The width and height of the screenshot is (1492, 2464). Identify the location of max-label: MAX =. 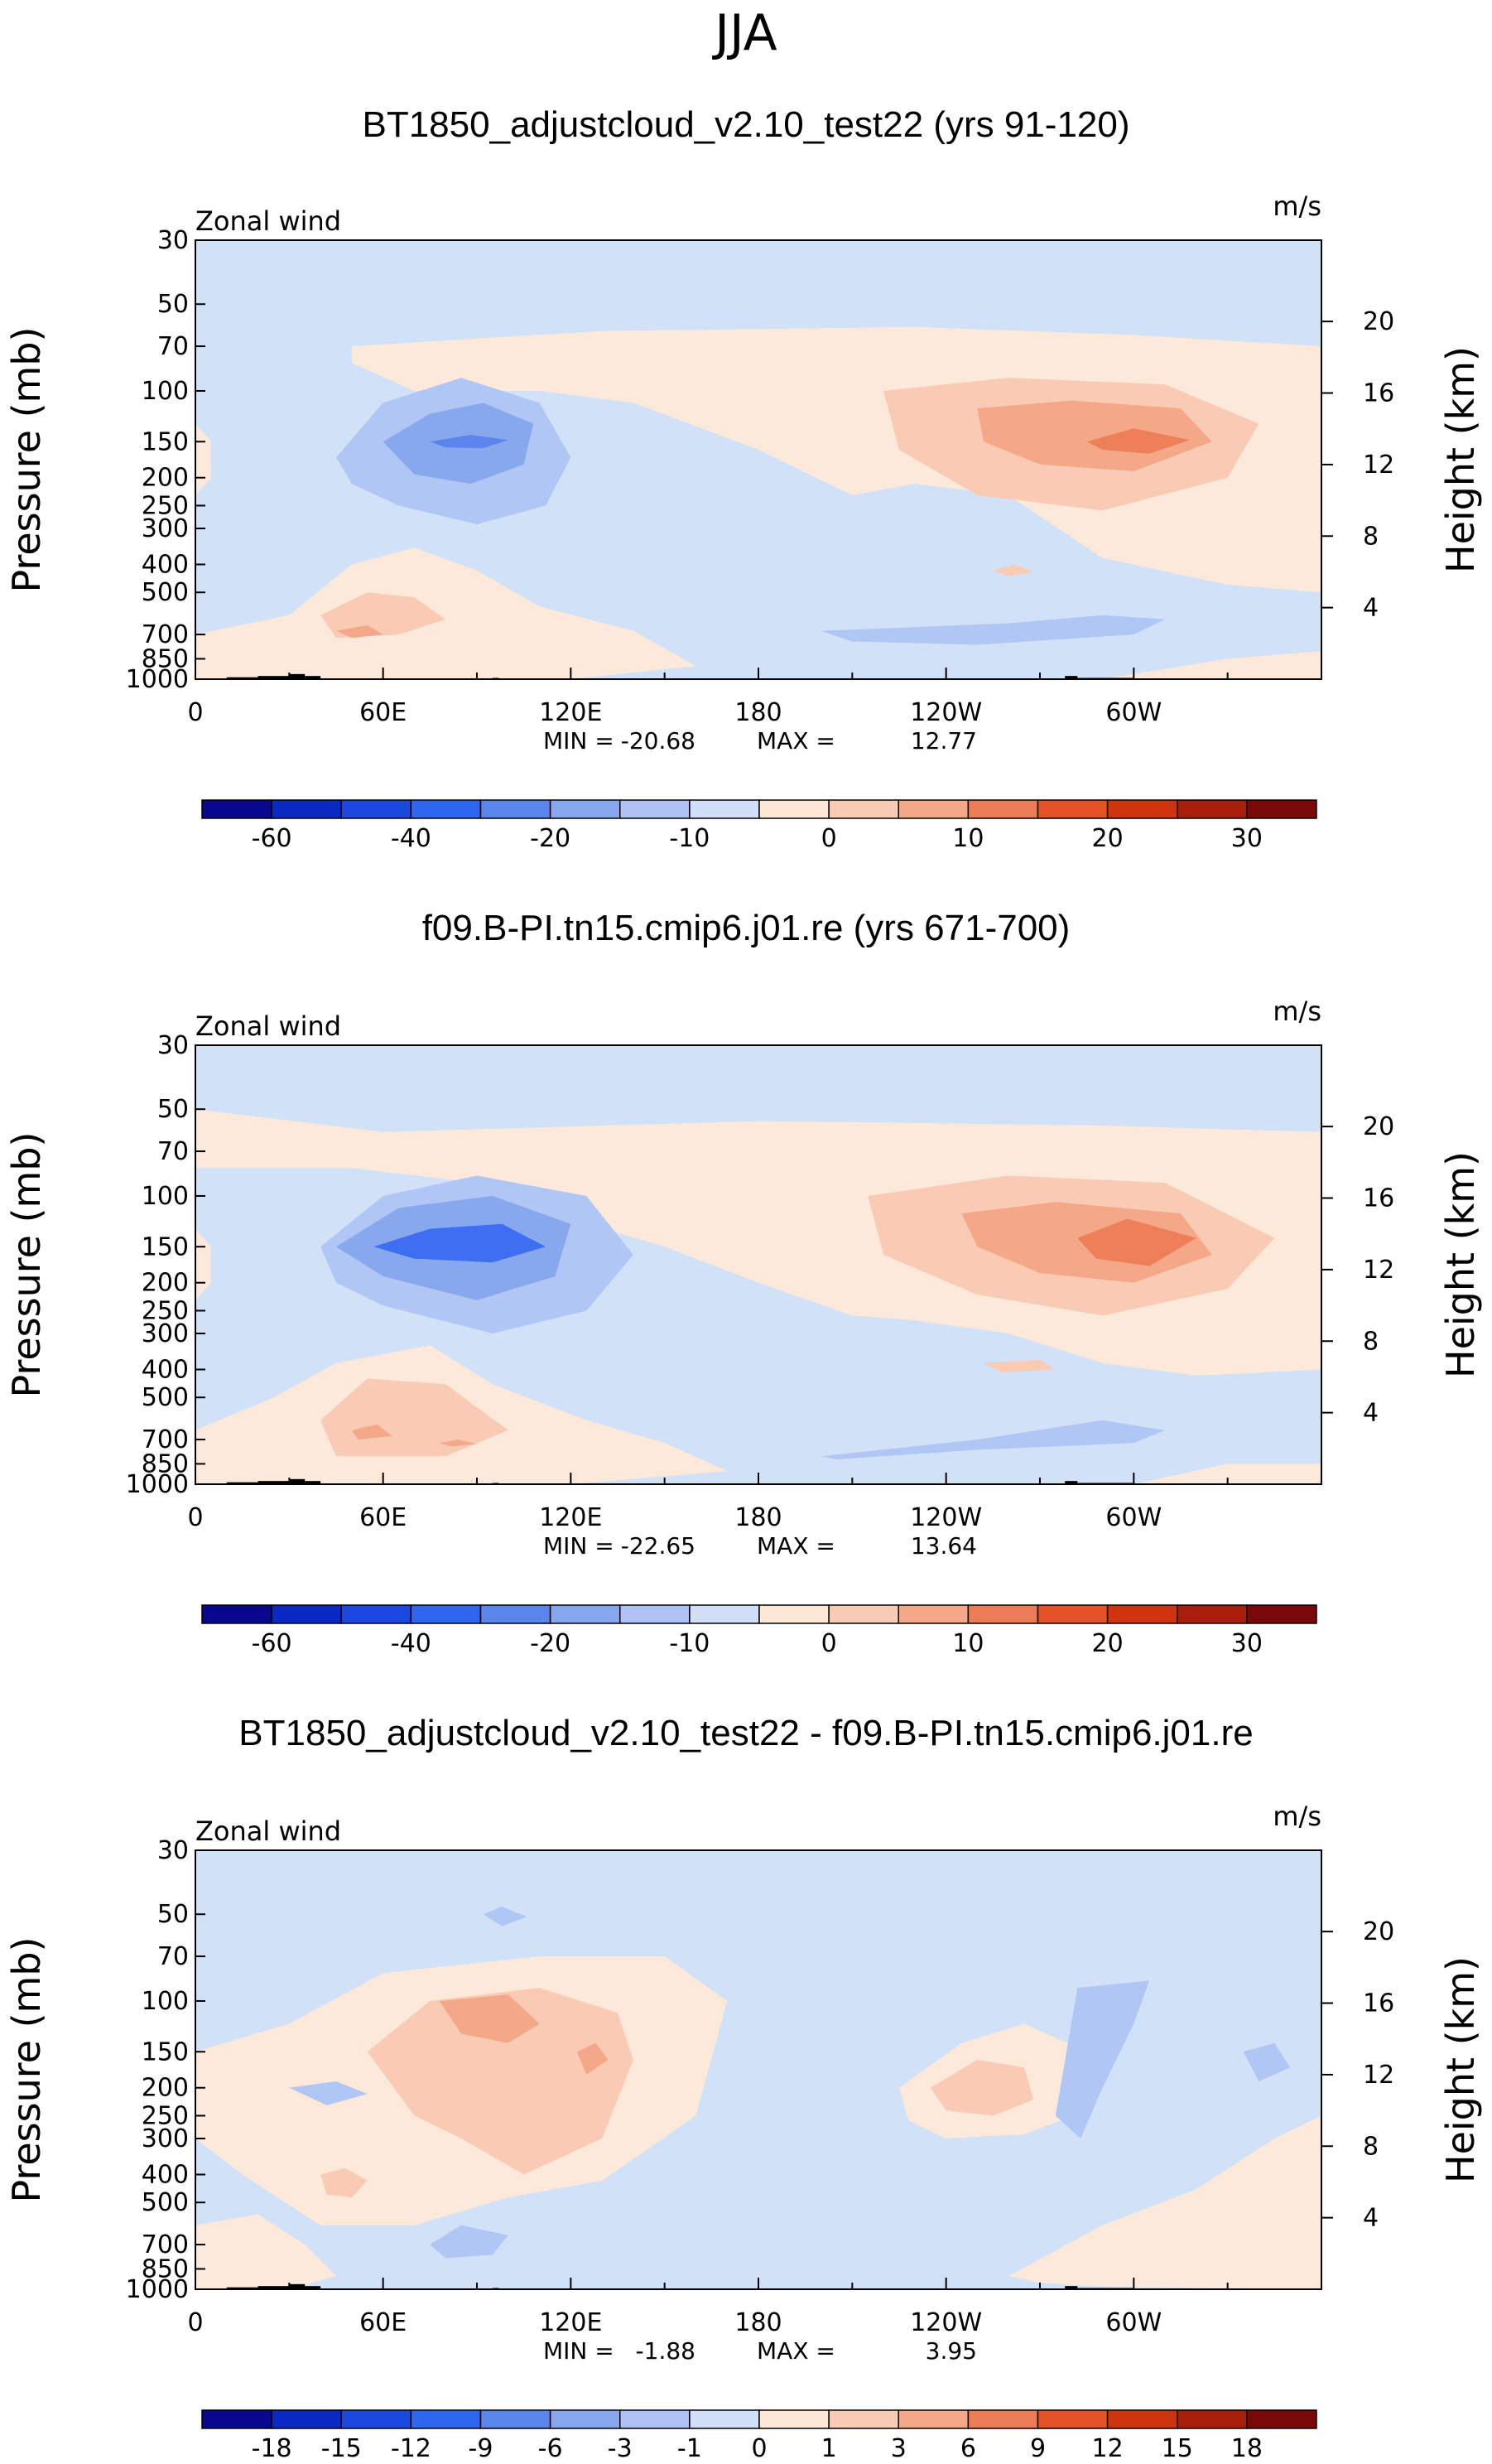
(796, 741).